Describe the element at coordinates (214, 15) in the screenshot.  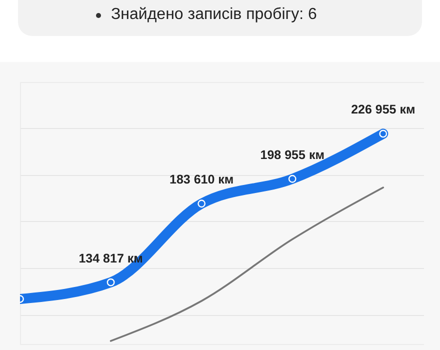
I see `text: Знайдено записів пробігу: 6` at that location.